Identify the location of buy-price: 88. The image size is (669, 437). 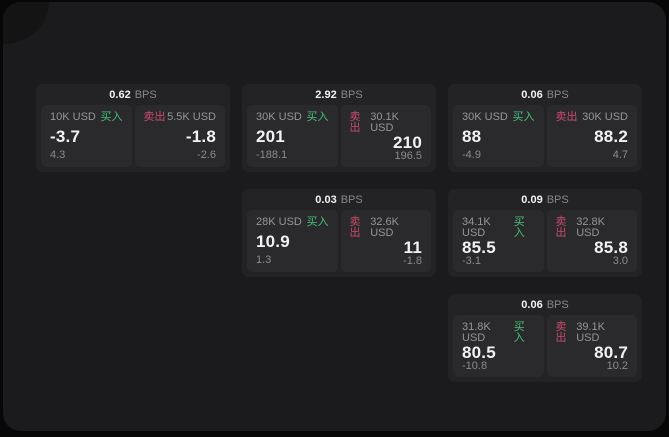
(472, 136).